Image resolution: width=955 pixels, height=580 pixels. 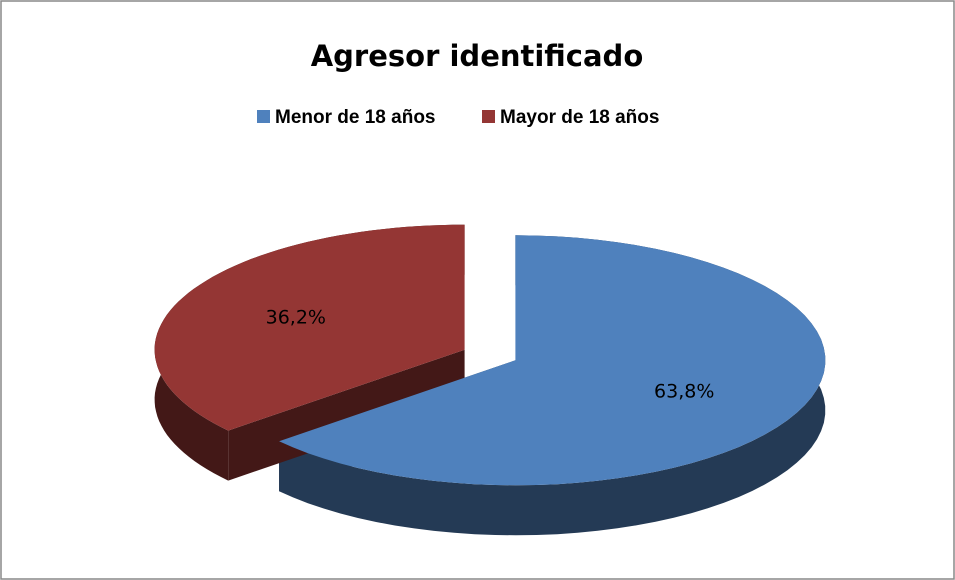 I want to click on slice, so click(x=309, y=327).